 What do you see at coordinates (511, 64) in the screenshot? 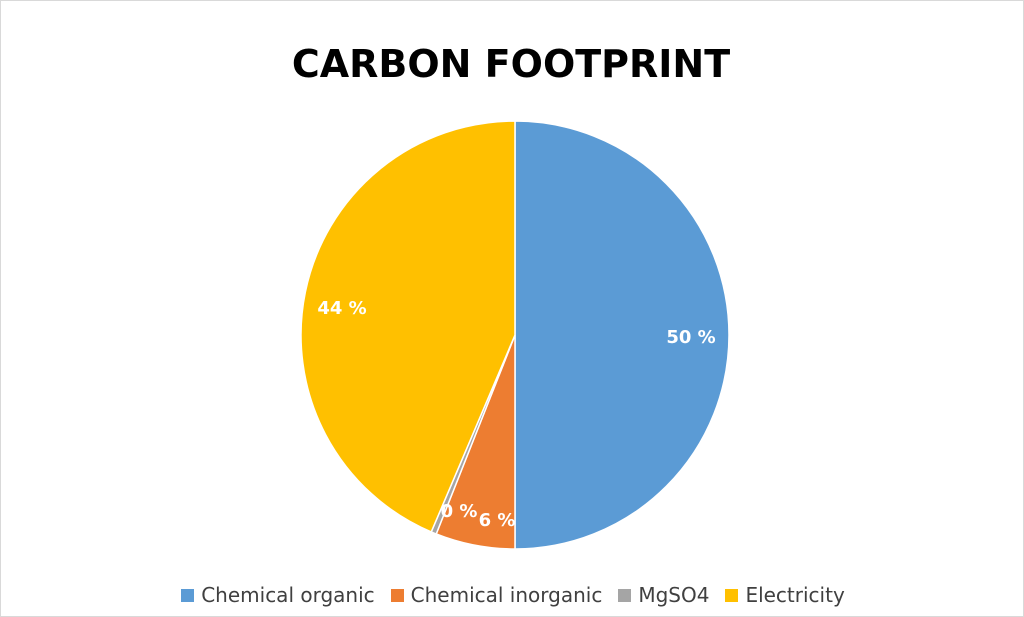
I see `chart-title: CARBON FOOTPRINT` at bounding box center [511, 64].